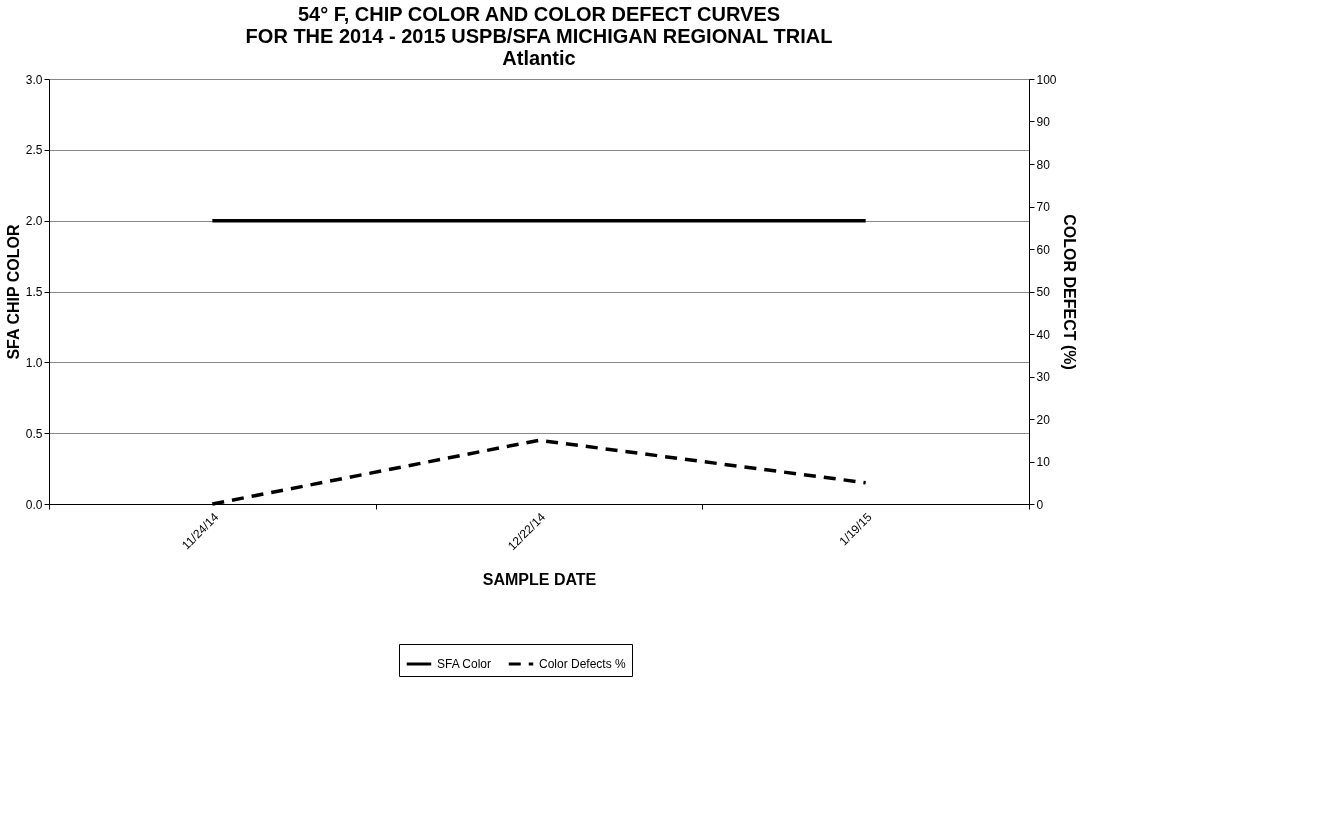 The width and height of the screenshot is (1331, 813). What do you see at coordinates (1043, 164) in the screenshot?
I see `y2-tick-label: 80` at bounding box center [1043, 164].